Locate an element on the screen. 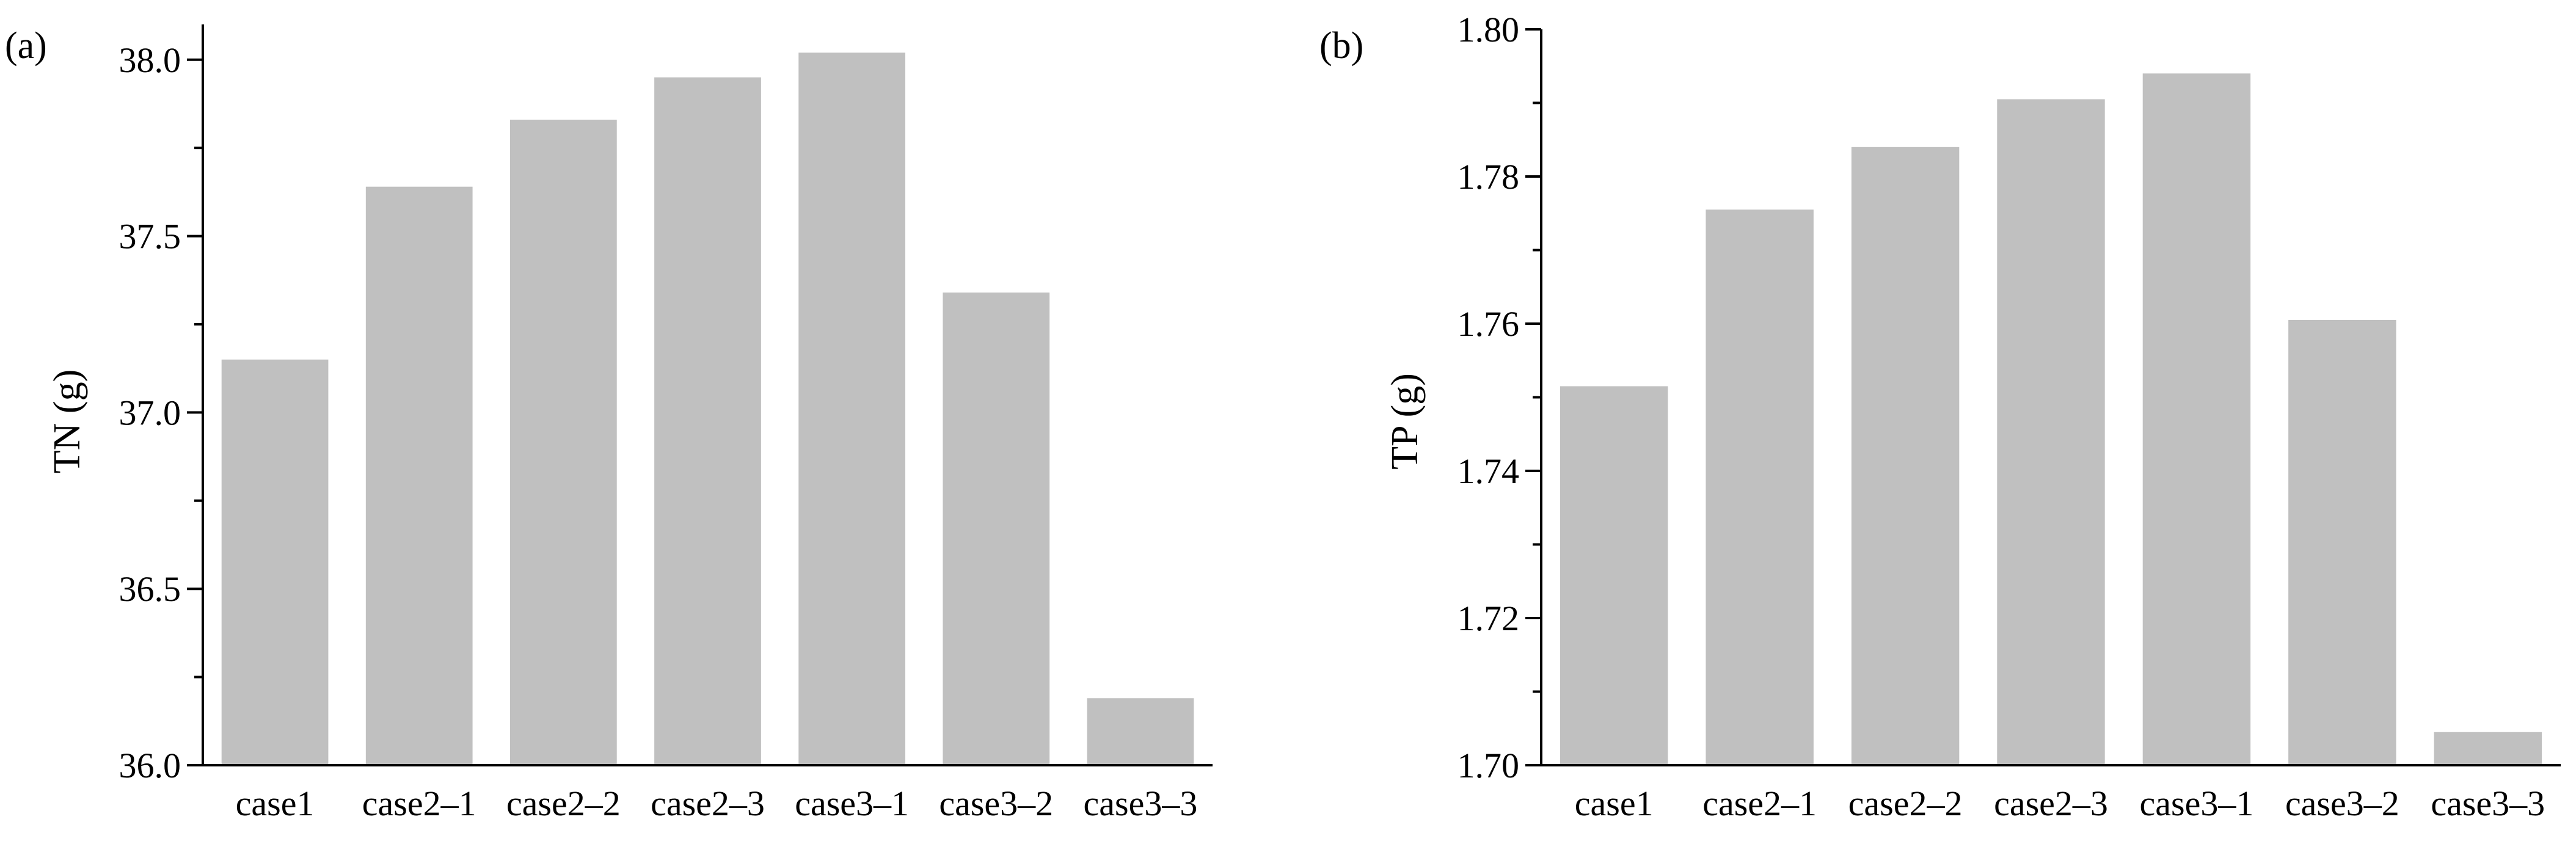 The image size is (2576, 844). y-tick-label: 1.80 is located at coordinates (1489, 29).